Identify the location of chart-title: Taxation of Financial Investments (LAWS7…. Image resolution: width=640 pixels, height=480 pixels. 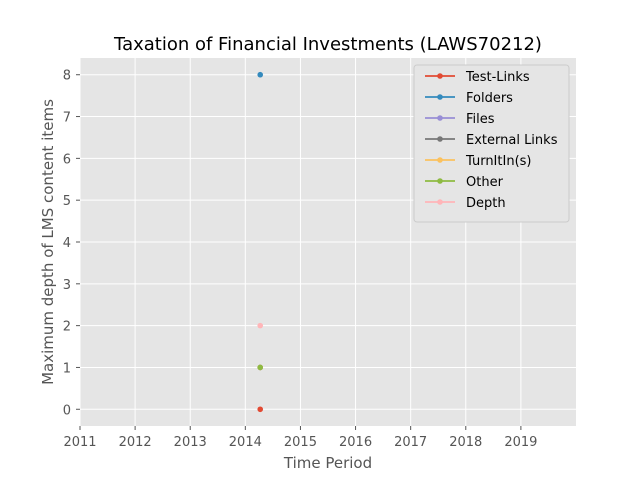
(327, 44).